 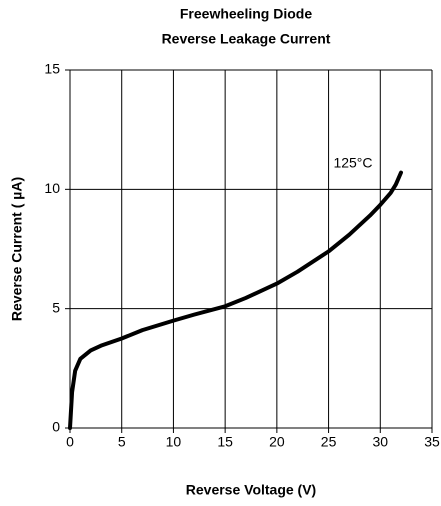 What do you see at coordinates (225, 442) in the screenshot?
I see `x-tick-label: 15` at bounding box center [225, 442].